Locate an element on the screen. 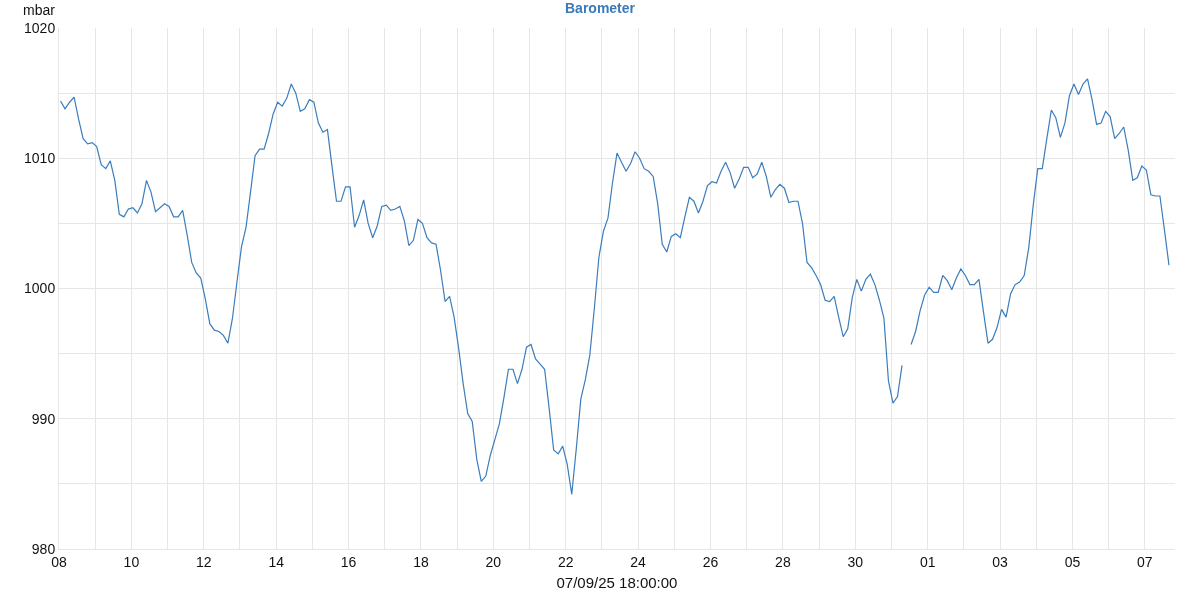 The height and width of the screenshot is (600, 1200). x-tick-label: 03 is located at coordinates (1000, 561).